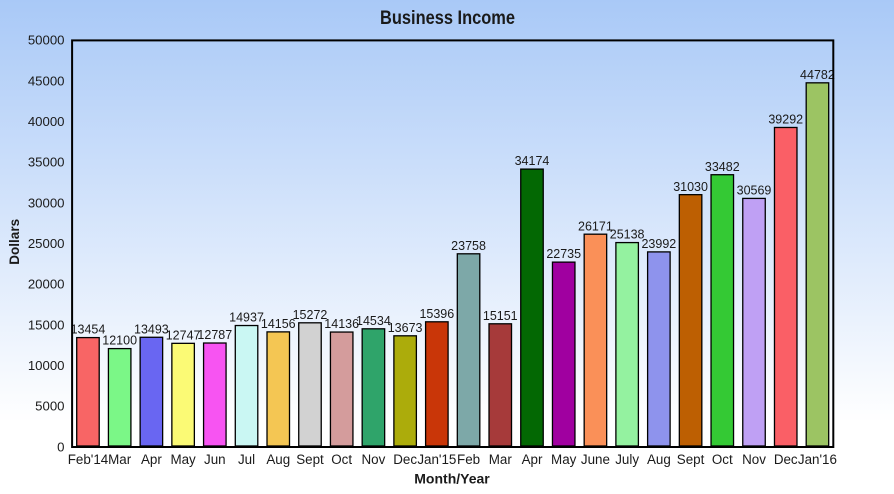  I want to click on svg-text: 13493, so click(151, 329).